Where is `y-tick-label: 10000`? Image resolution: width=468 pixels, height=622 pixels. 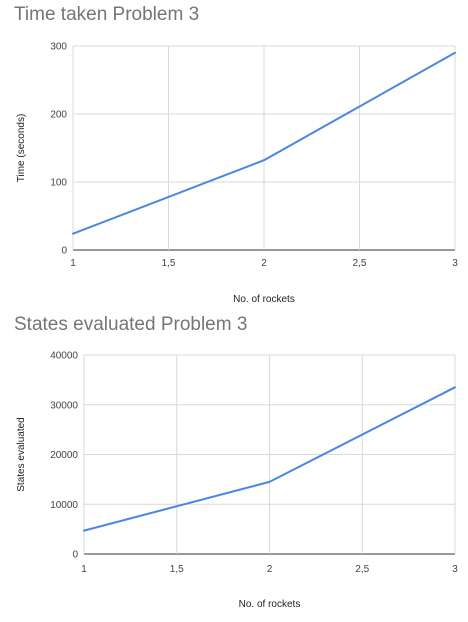
y-tick-label: 10000 is located at coordinates (64, 505).